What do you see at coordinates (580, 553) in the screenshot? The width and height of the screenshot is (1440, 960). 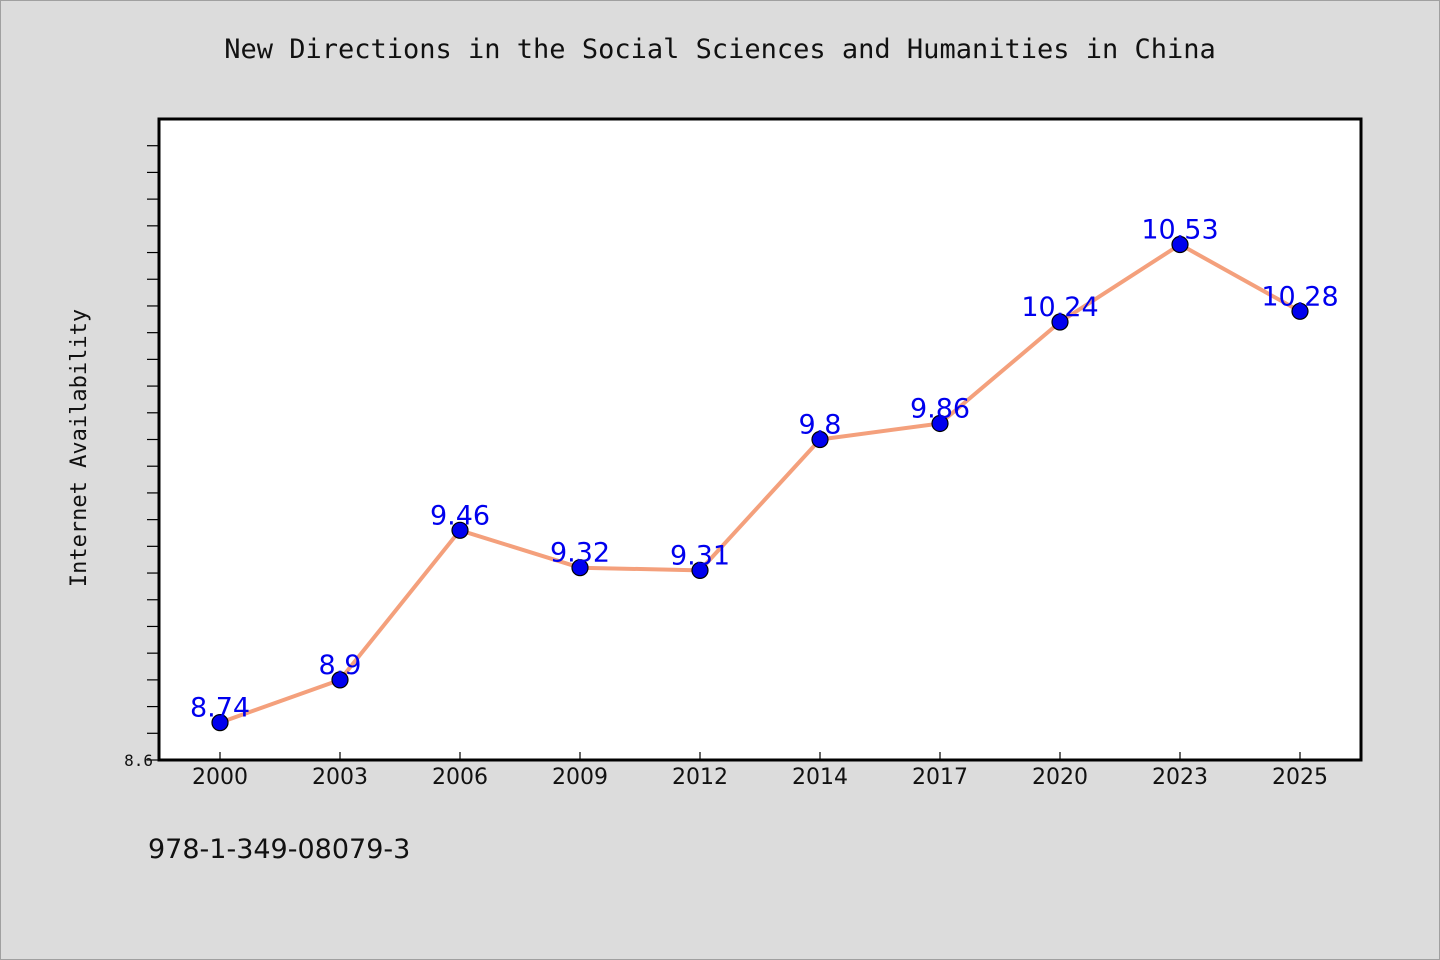 I see `data-label: 9.32` at bounding box center [580, 553].